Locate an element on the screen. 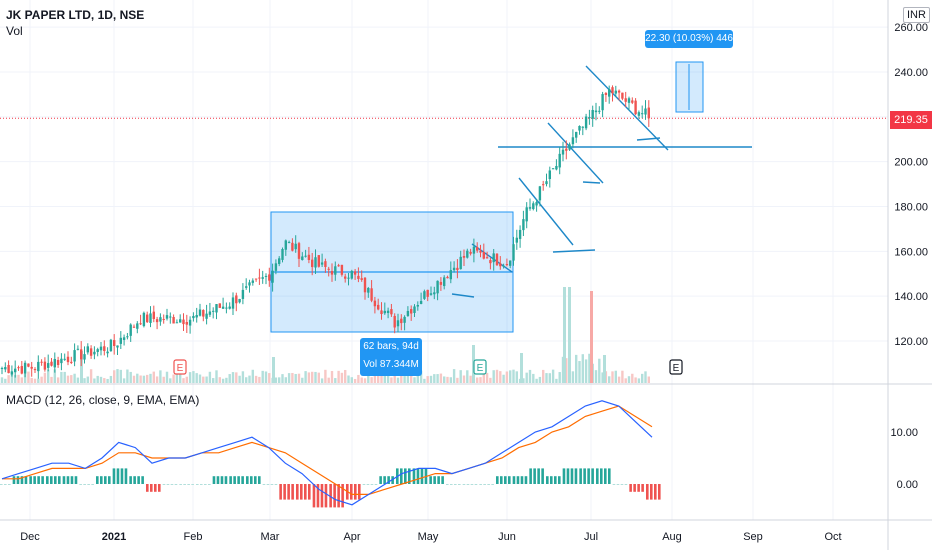  time-tick-label: 2021 is located at coordinates (114, 537).